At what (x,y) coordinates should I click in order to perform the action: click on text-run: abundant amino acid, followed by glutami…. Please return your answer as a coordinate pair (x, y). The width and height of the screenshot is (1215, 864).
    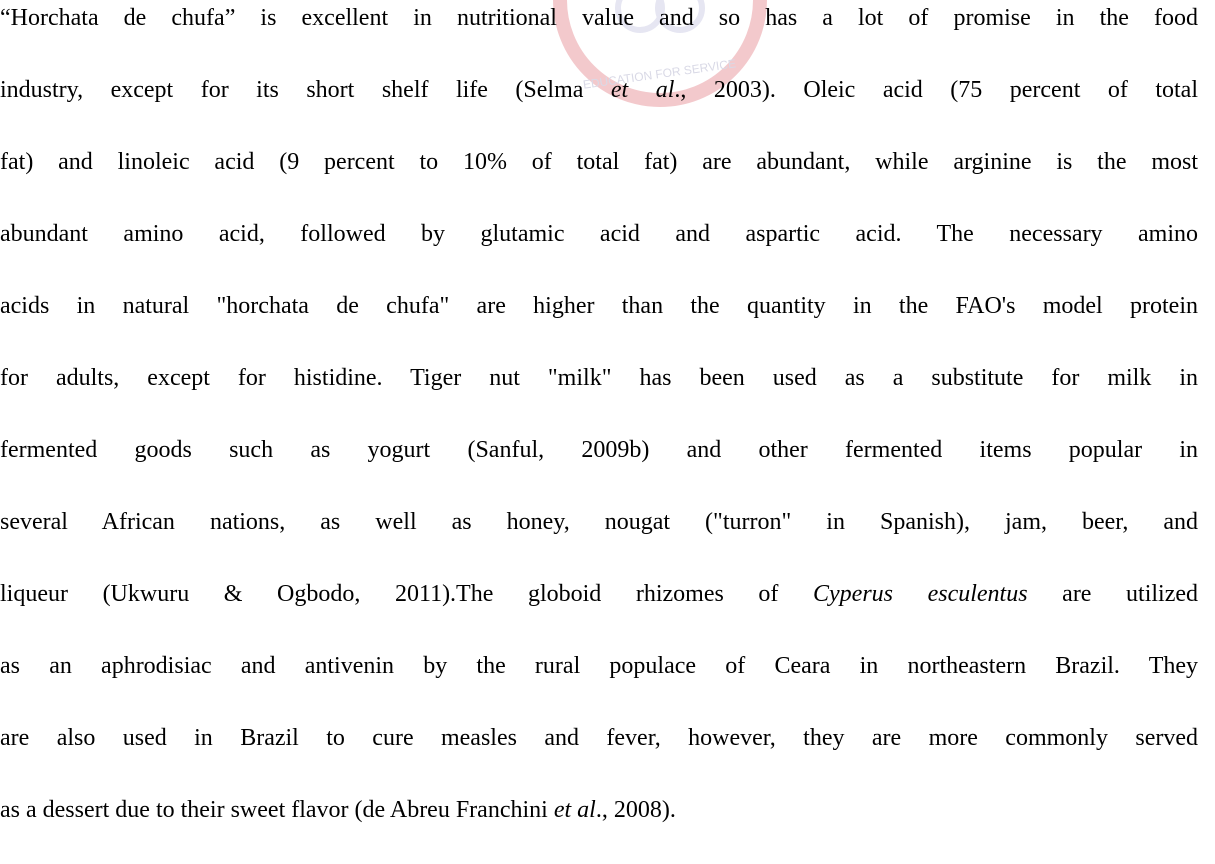
    Looking at the image, I should click on (599, 234).